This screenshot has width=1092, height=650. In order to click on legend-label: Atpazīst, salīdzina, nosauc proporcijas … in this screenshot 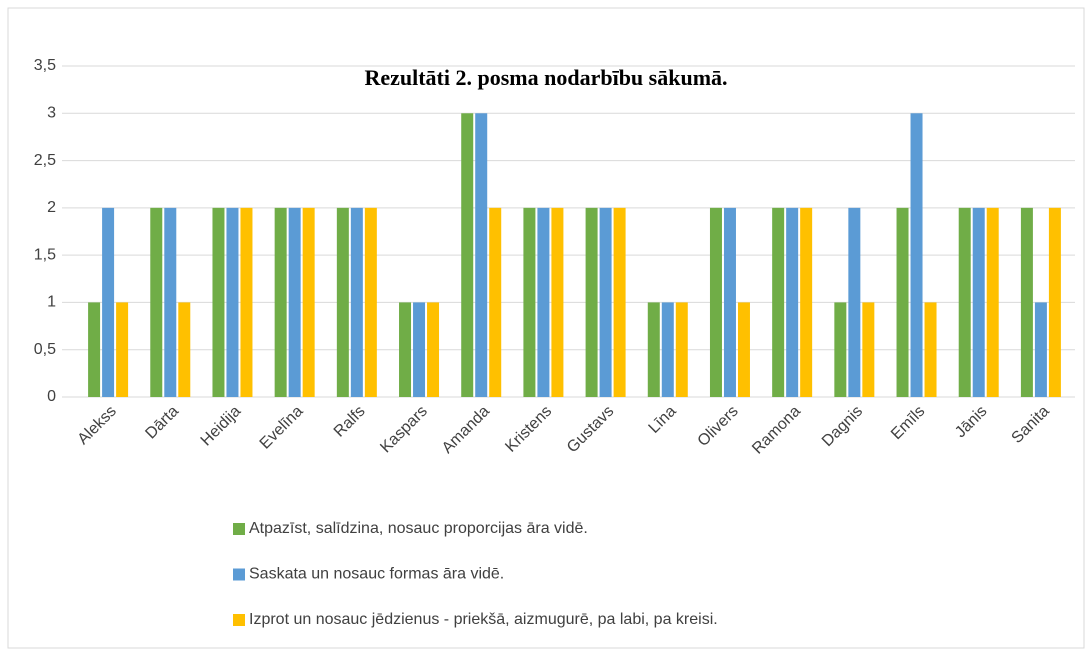, I will do `click(418, 528)`.